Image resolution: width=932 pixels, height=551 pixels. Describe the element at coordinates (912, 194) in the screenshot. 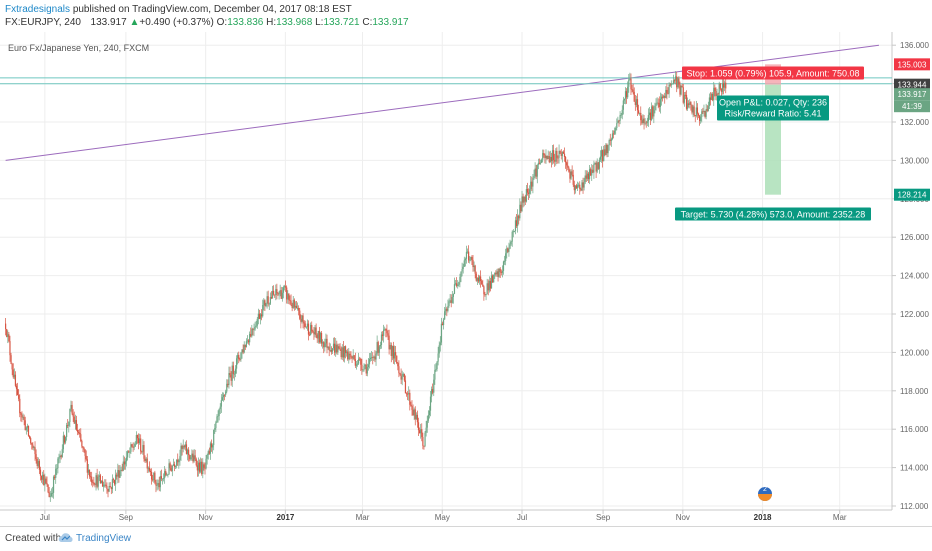

I see `target-price-badge-bg` at that location.